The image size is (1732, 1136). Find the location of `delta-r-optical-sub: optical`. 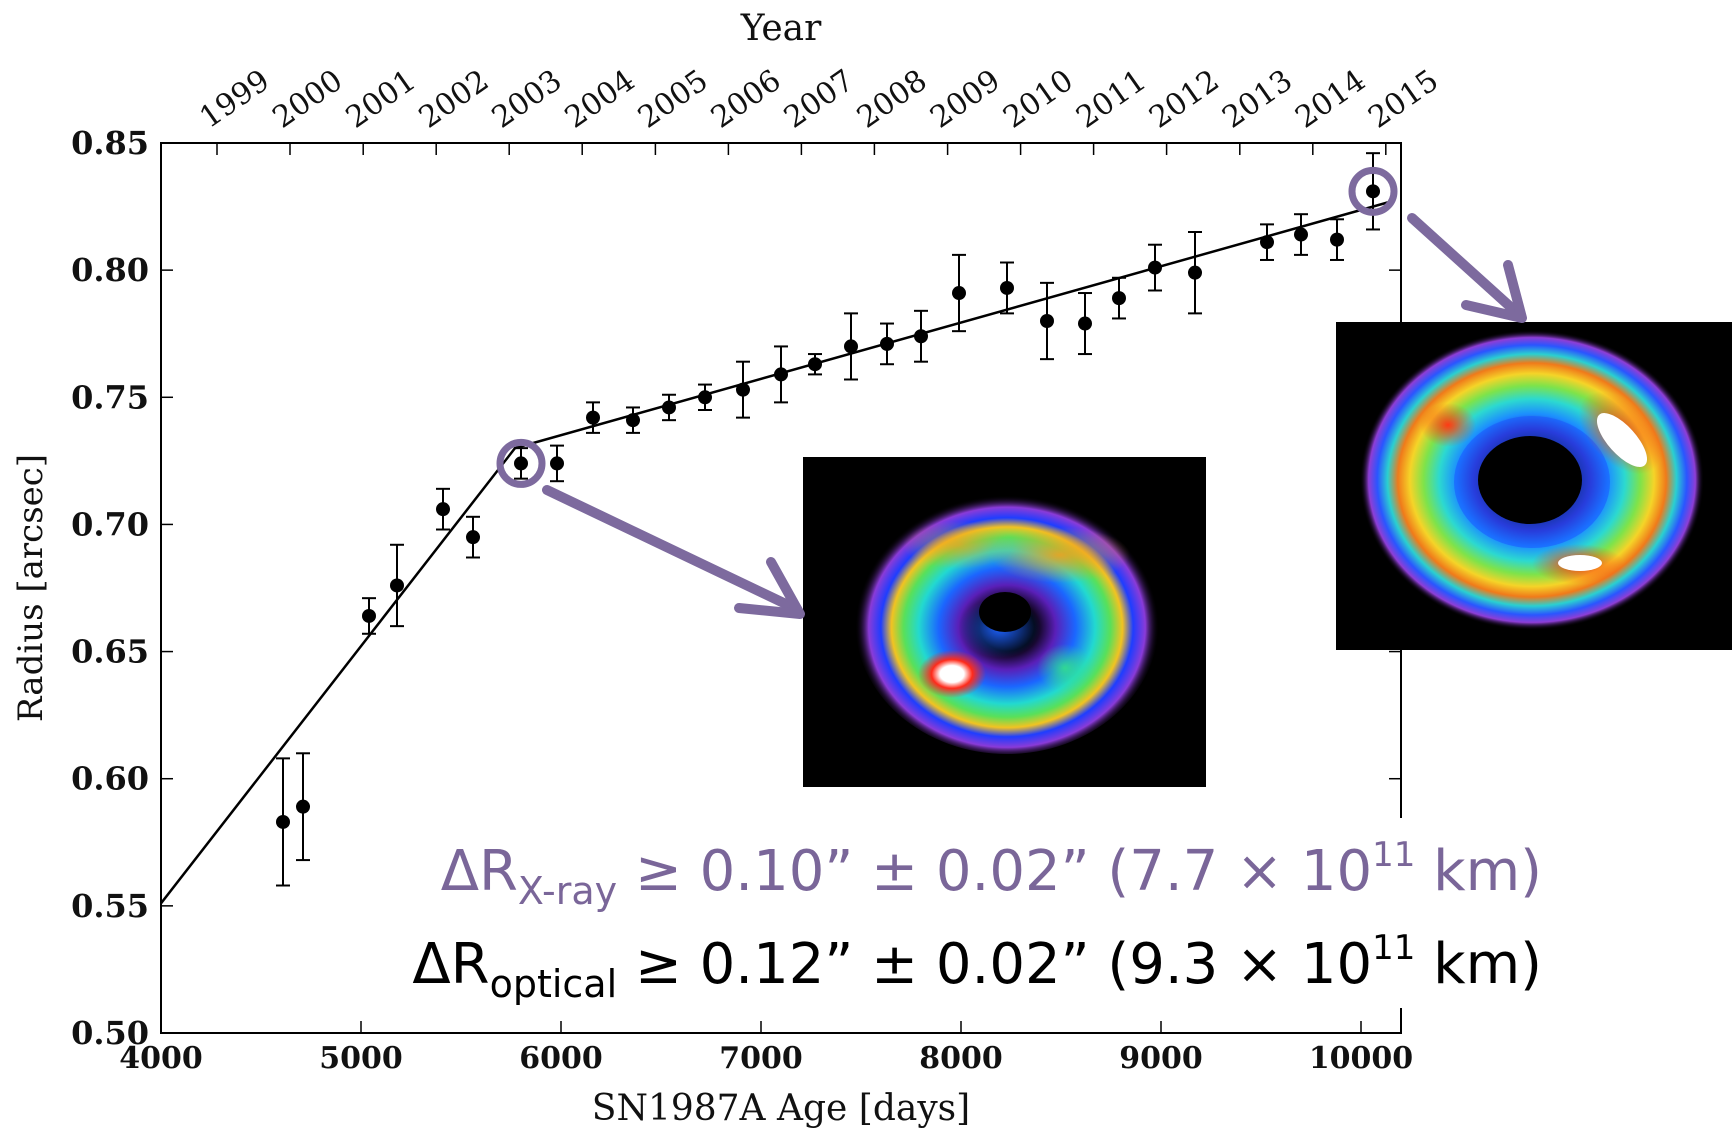

delta-r-optical-sub: optical is located at coordinates (554, 984).